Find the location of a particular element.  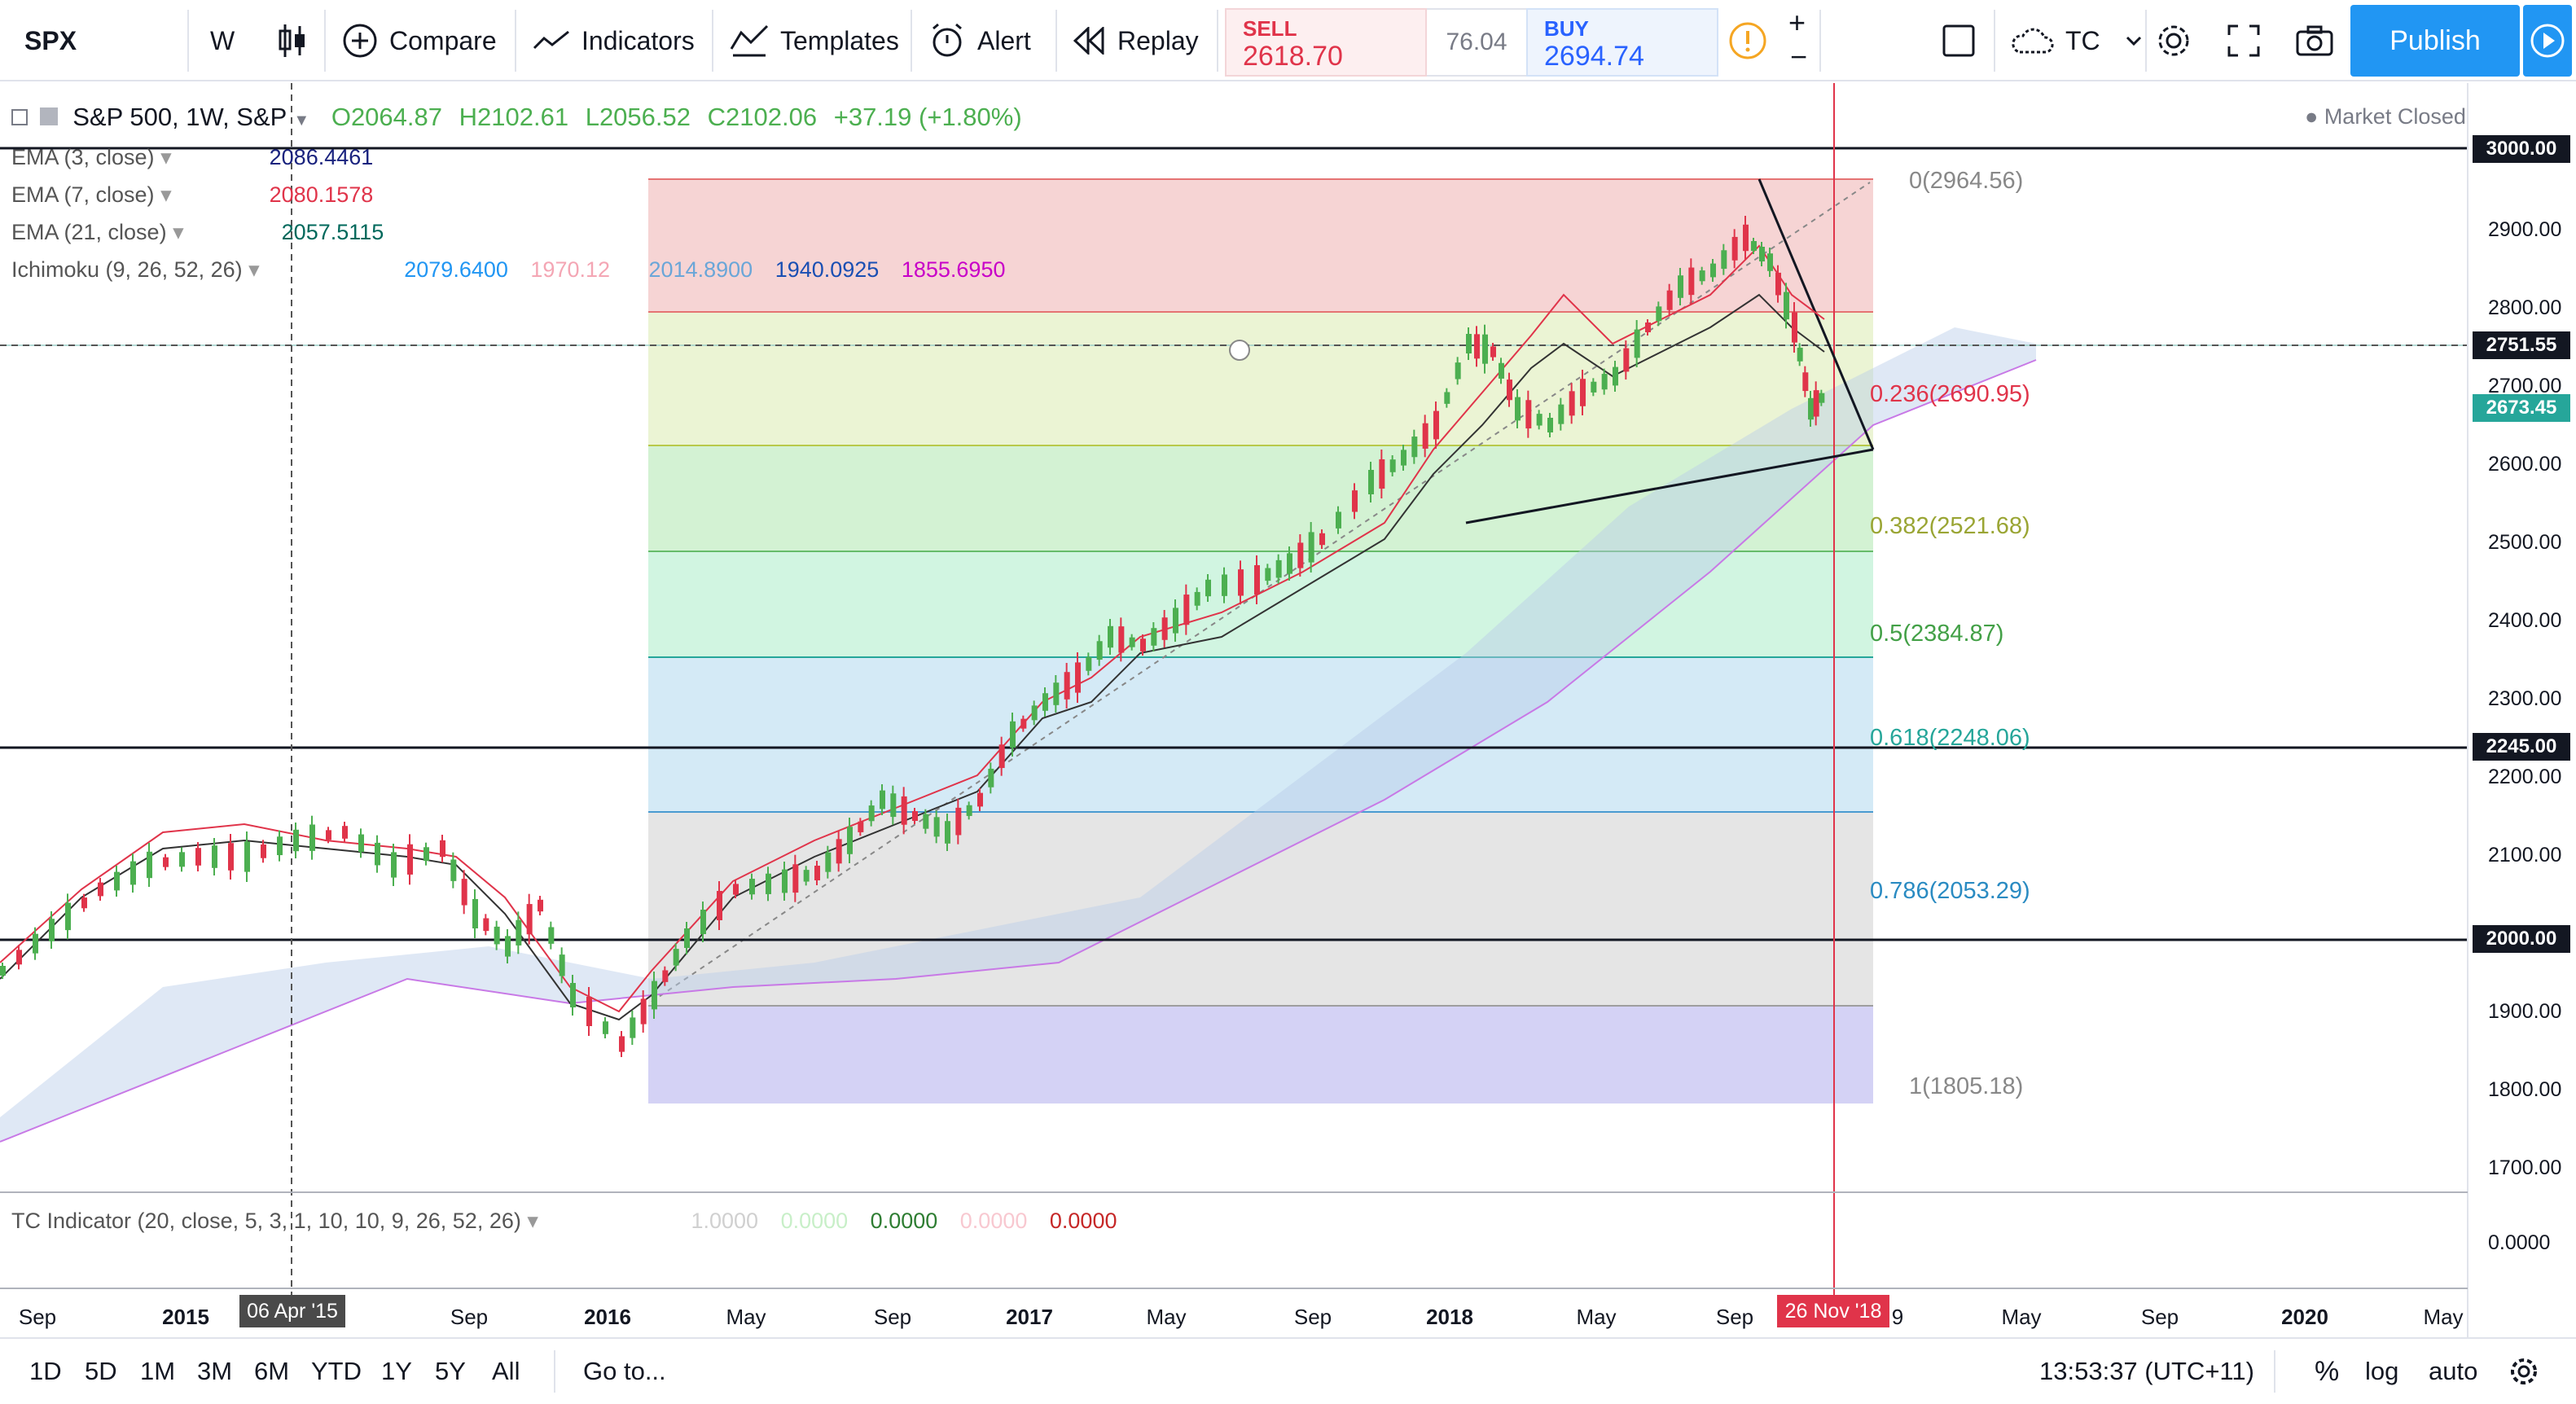

range-button: 1D is located at coordinates (45, 1371).